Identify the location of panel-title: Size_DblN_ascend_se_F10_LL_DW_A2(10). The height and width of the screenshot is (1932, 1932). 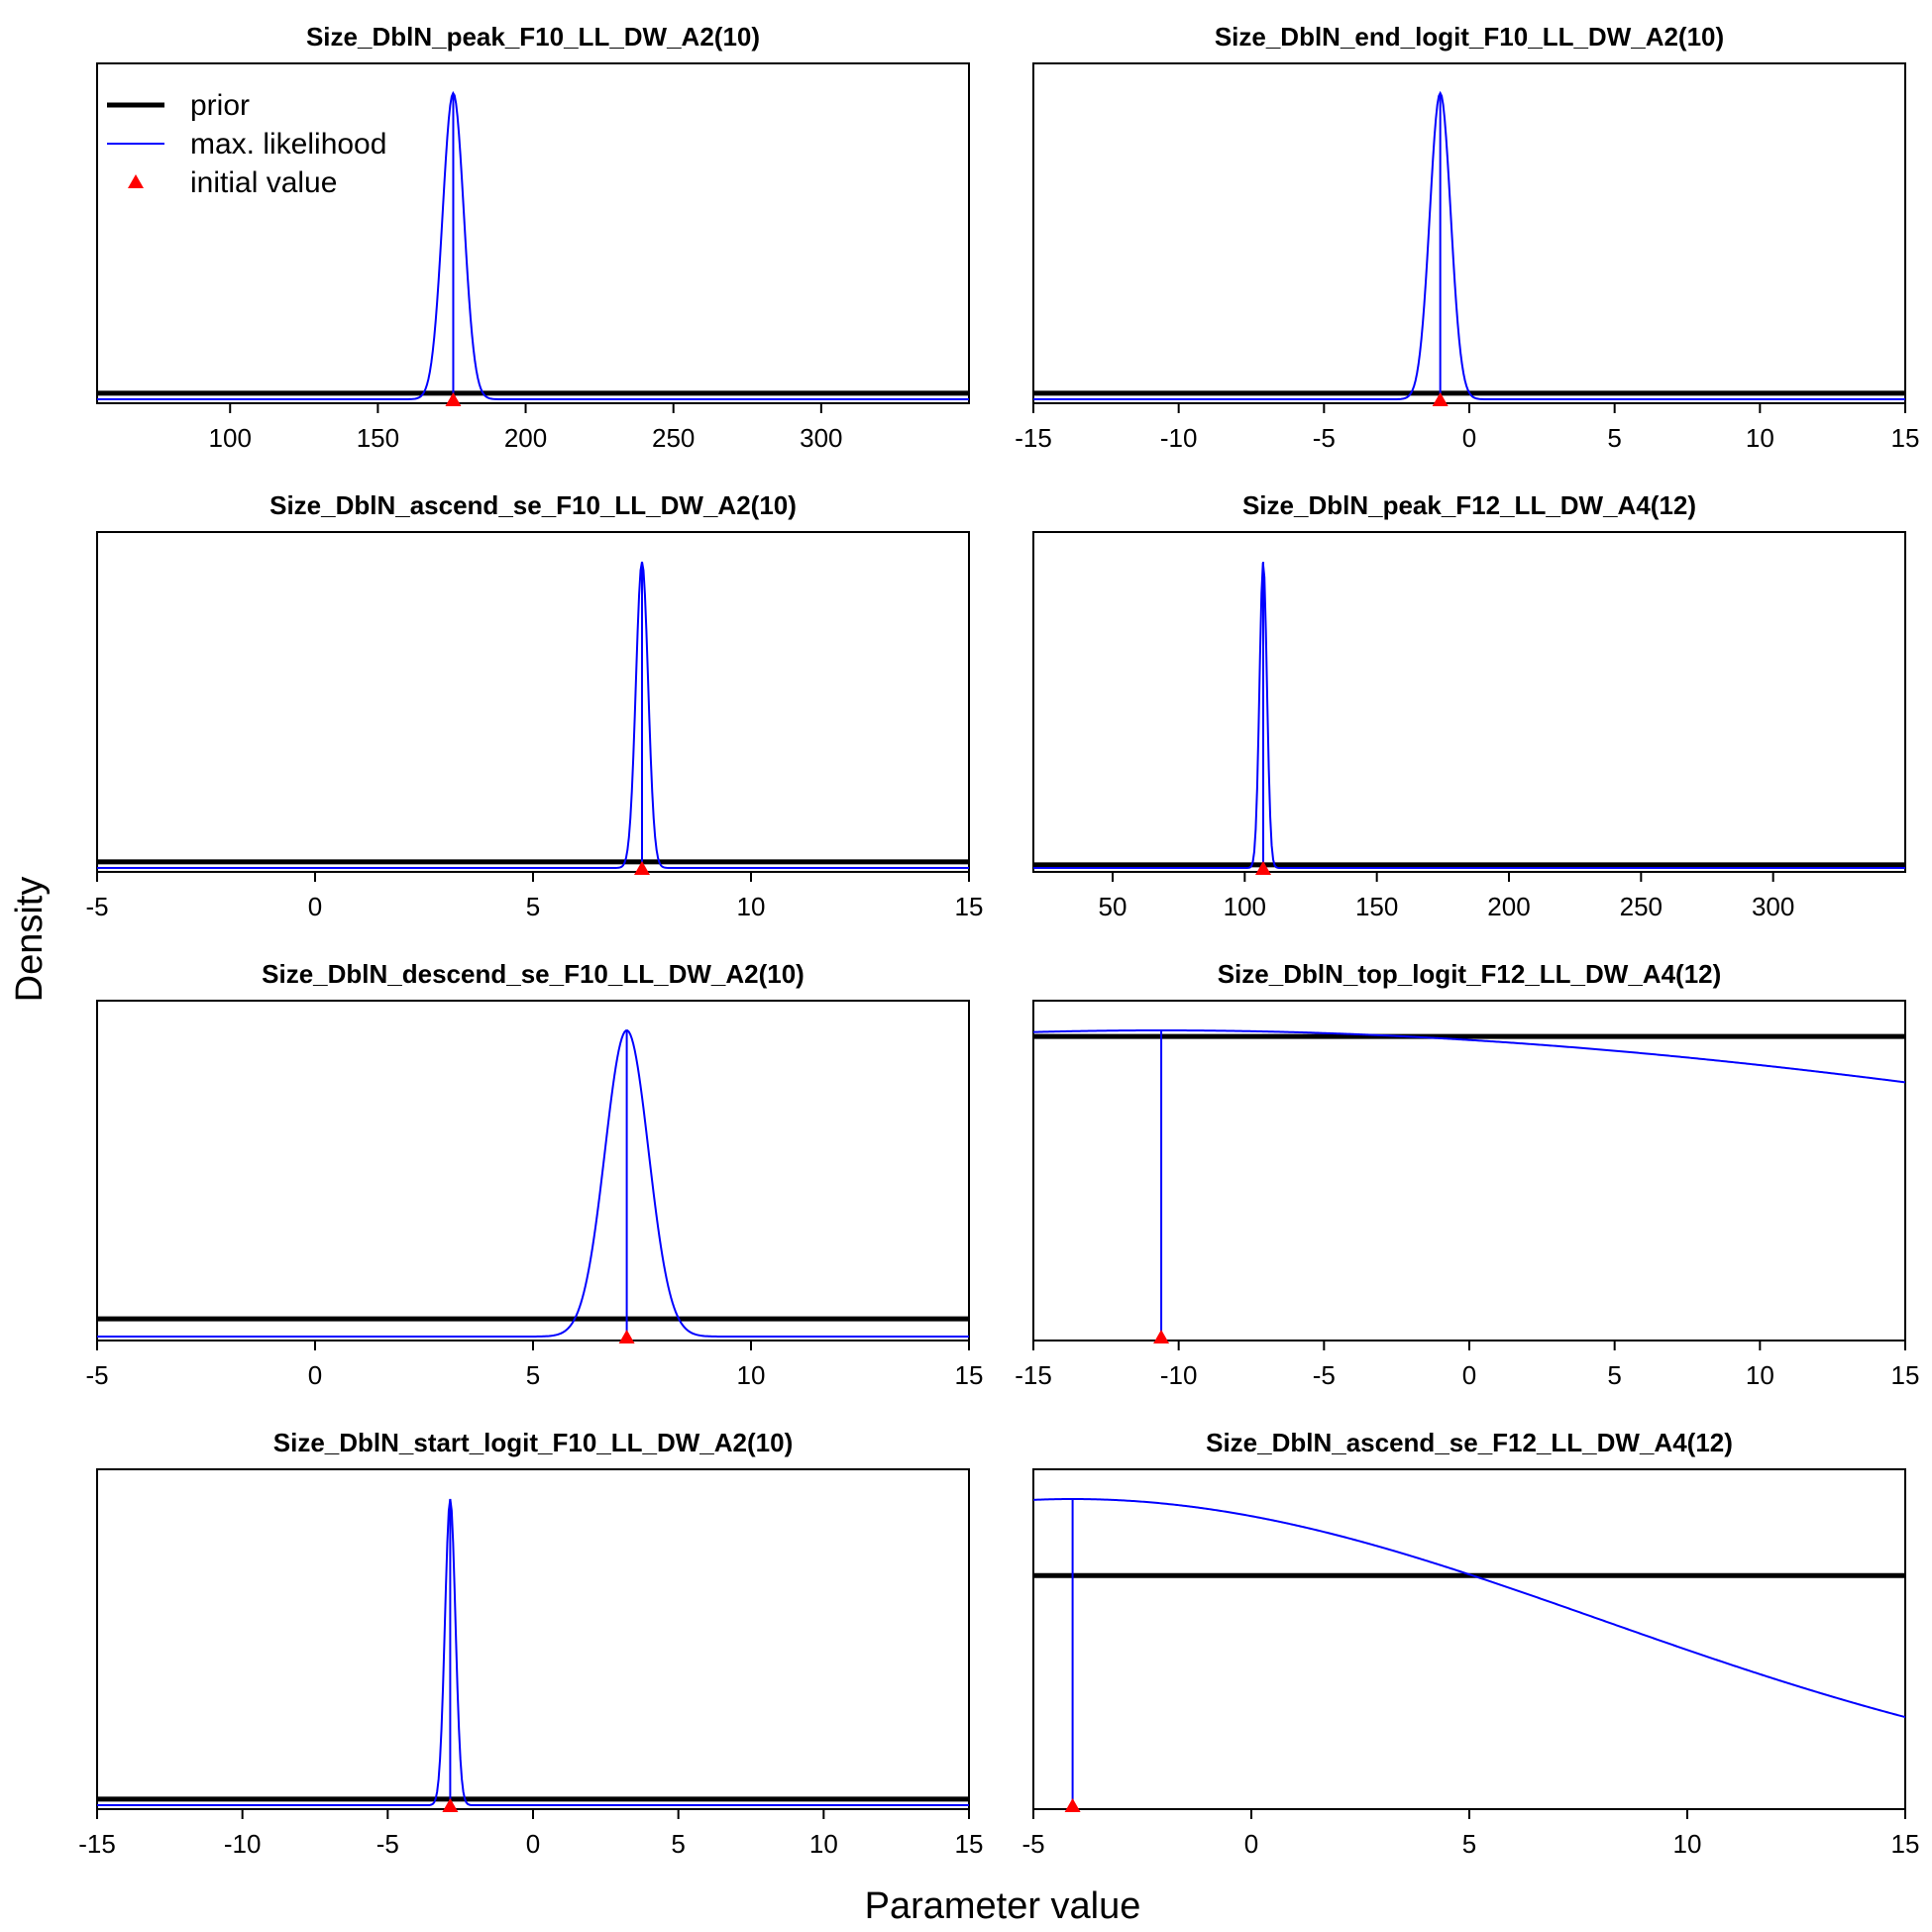
(533, 505).